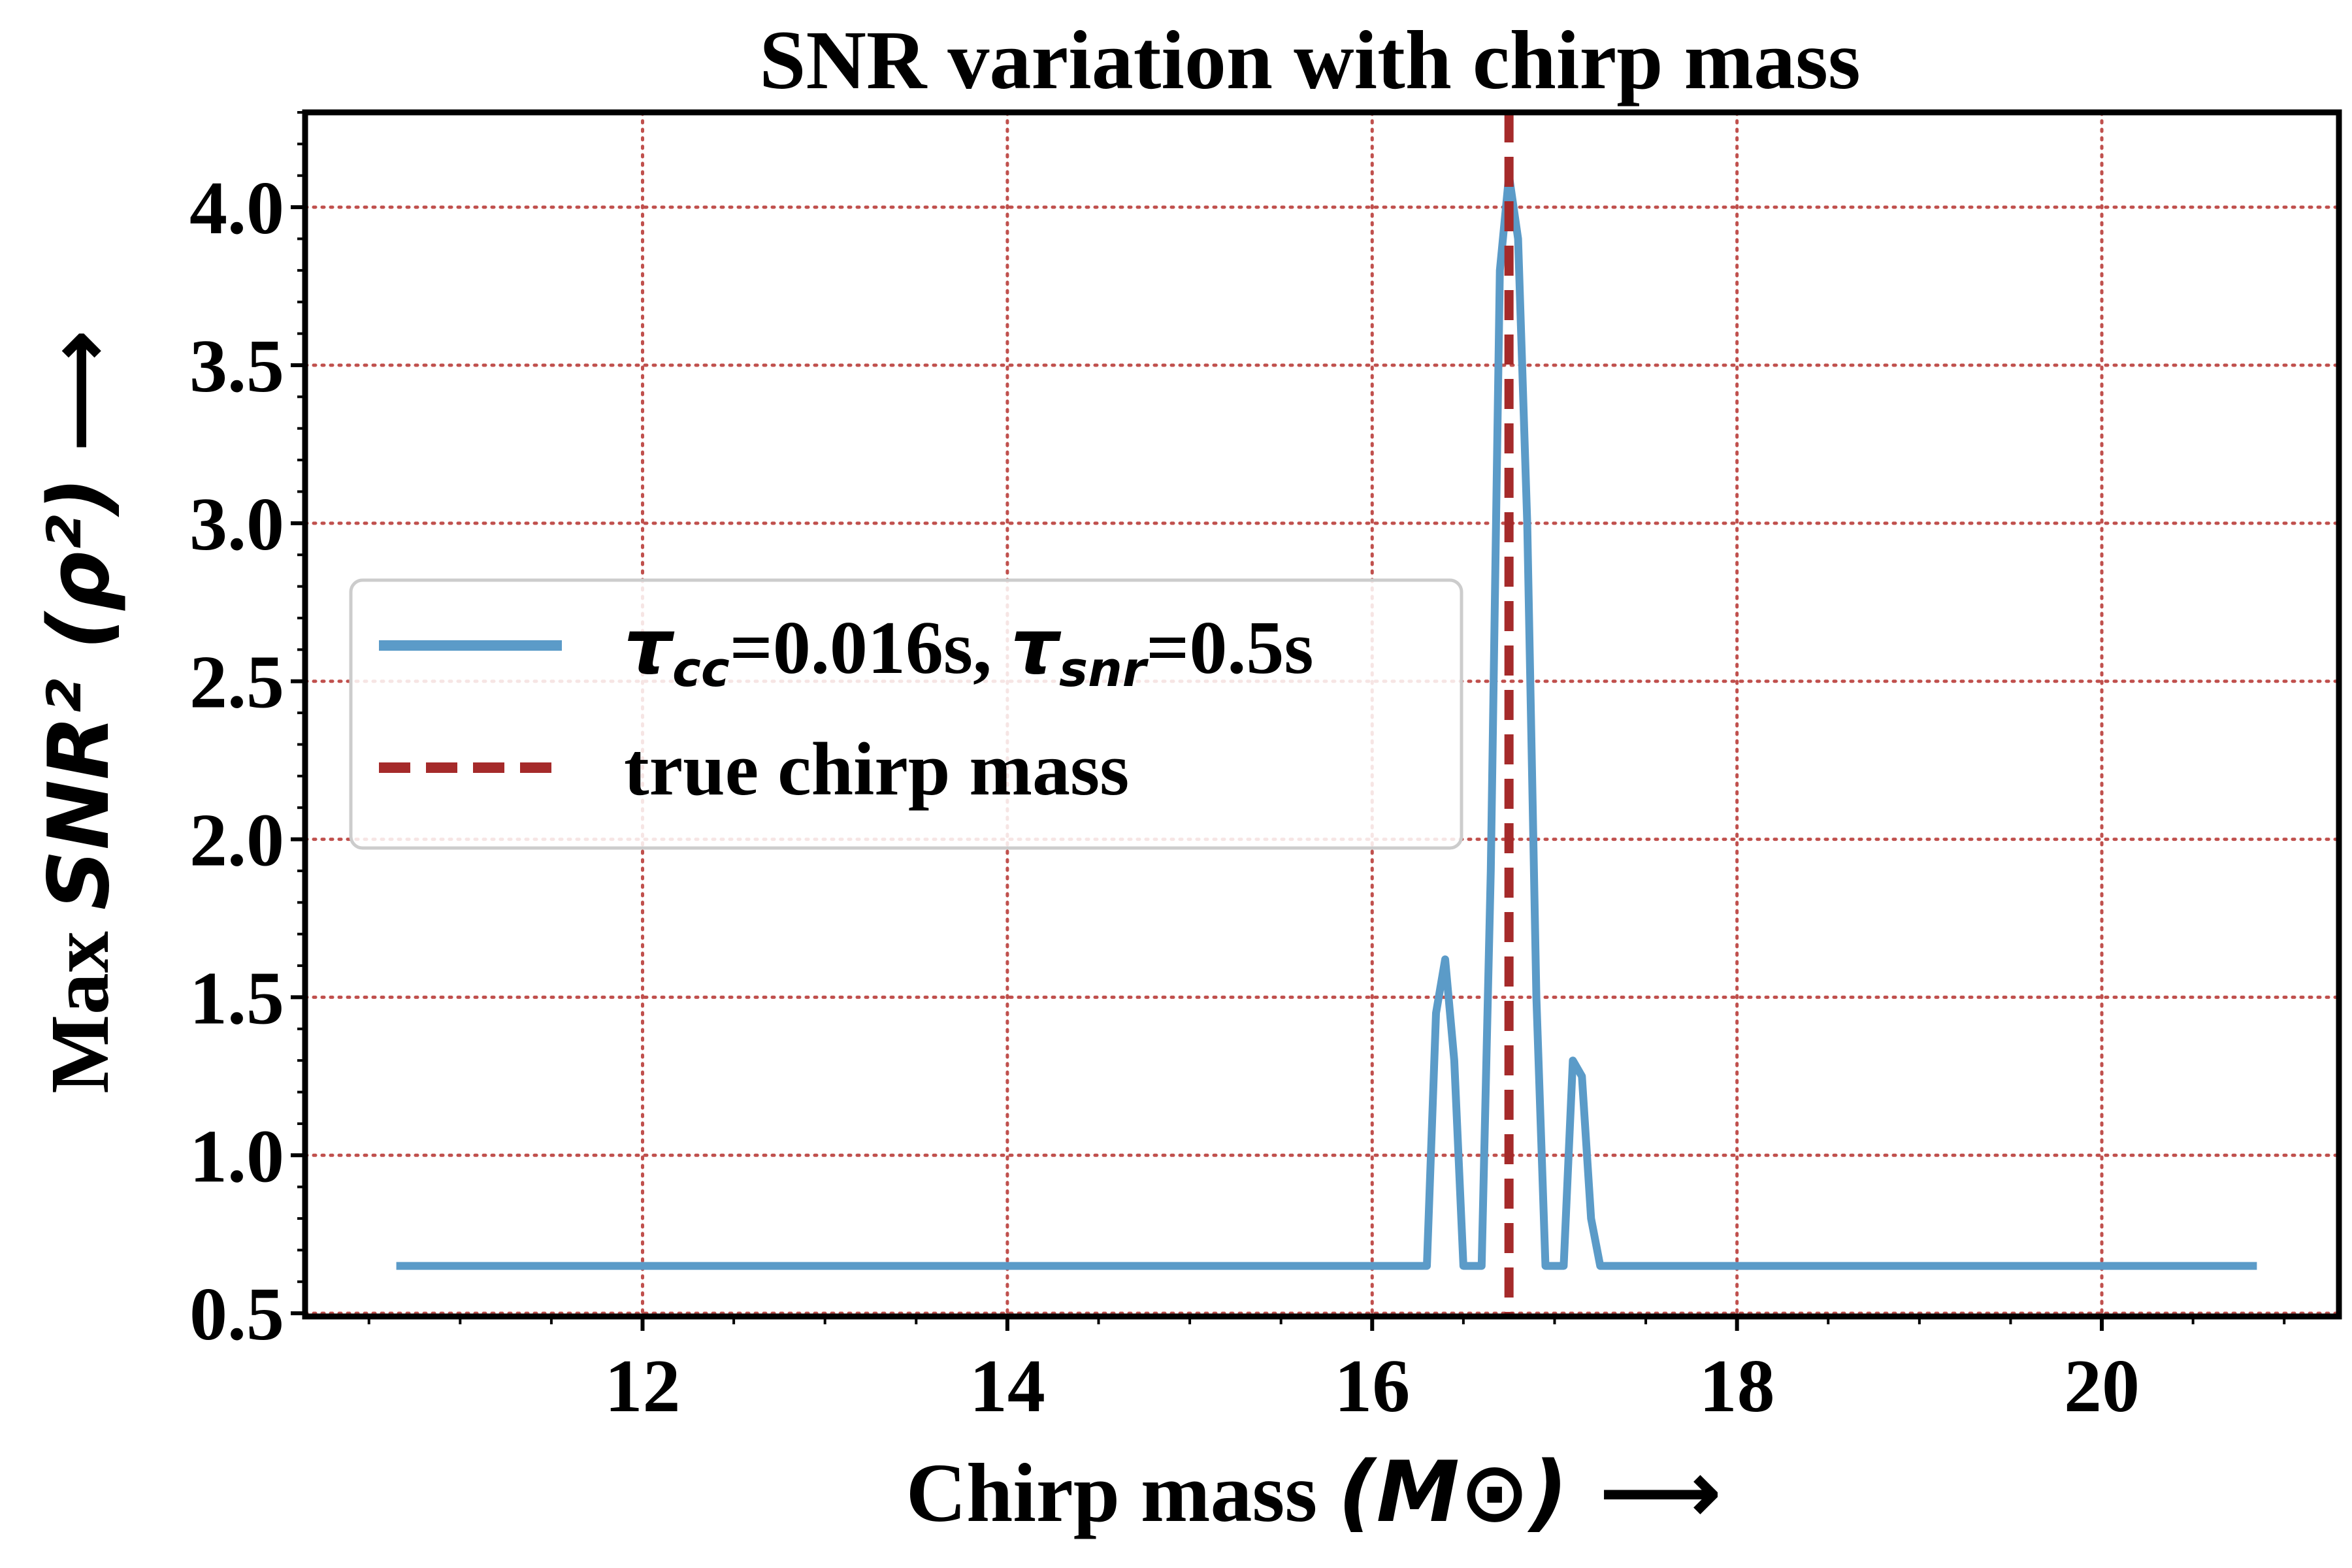  What do you see at coordinates (2102, 1386) in the screenshot?
I see `x-tick-label: 20` at bounding box center [2102, 1386].